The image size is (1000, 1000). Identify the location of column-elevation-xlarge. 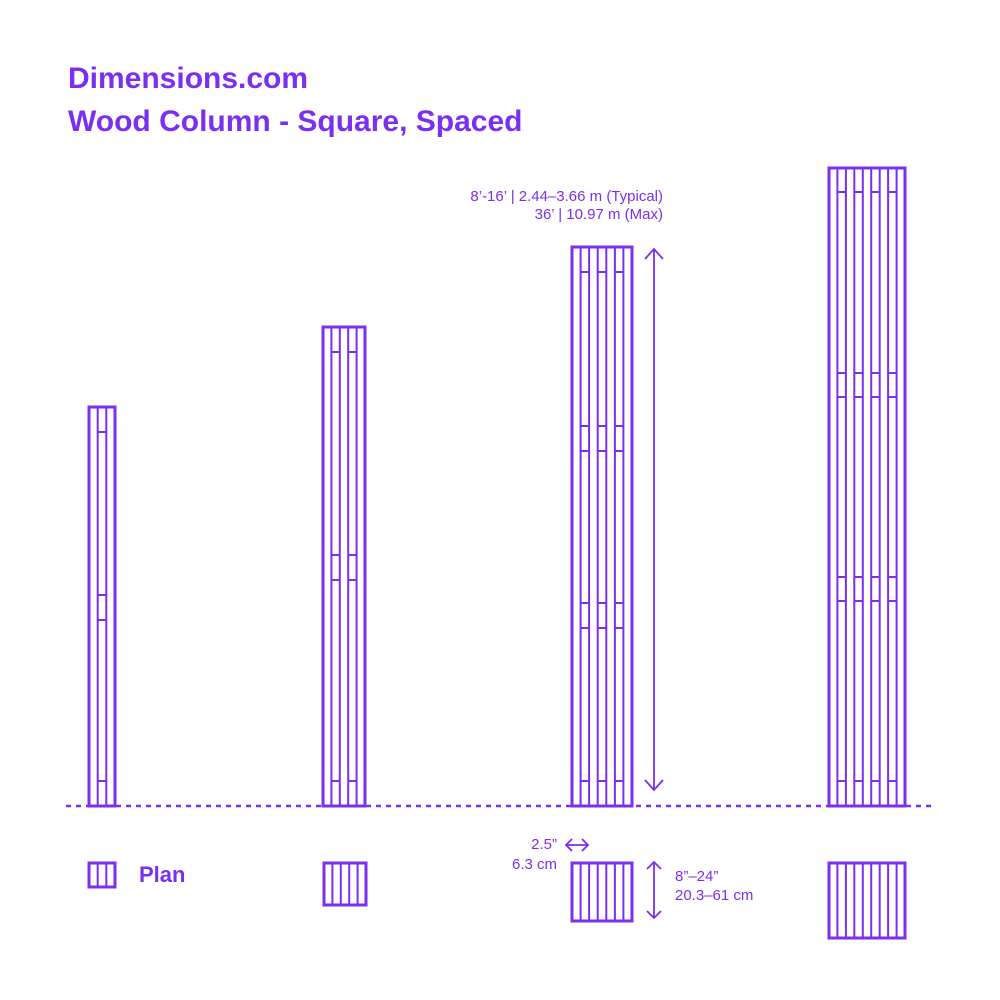
(867, 487).